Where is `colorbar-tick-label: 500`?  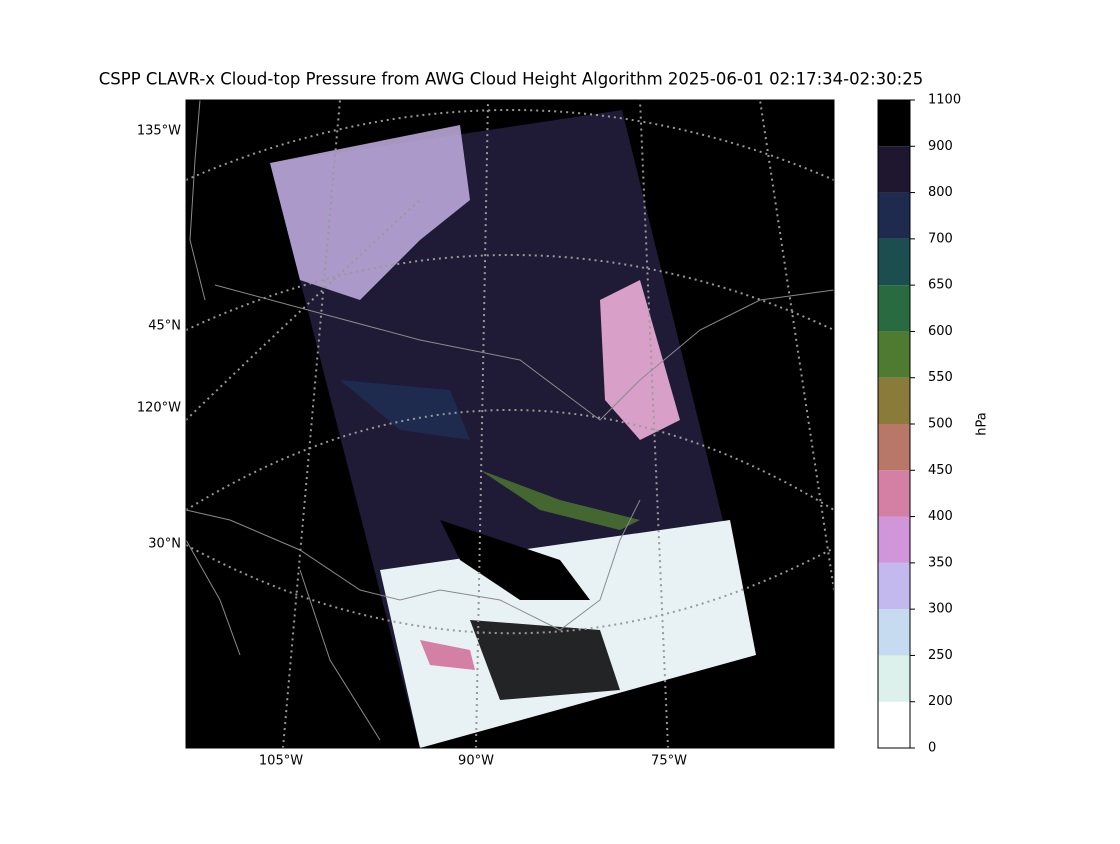 colorbar-tick-label: 500 is located at coordinates (940, 424).